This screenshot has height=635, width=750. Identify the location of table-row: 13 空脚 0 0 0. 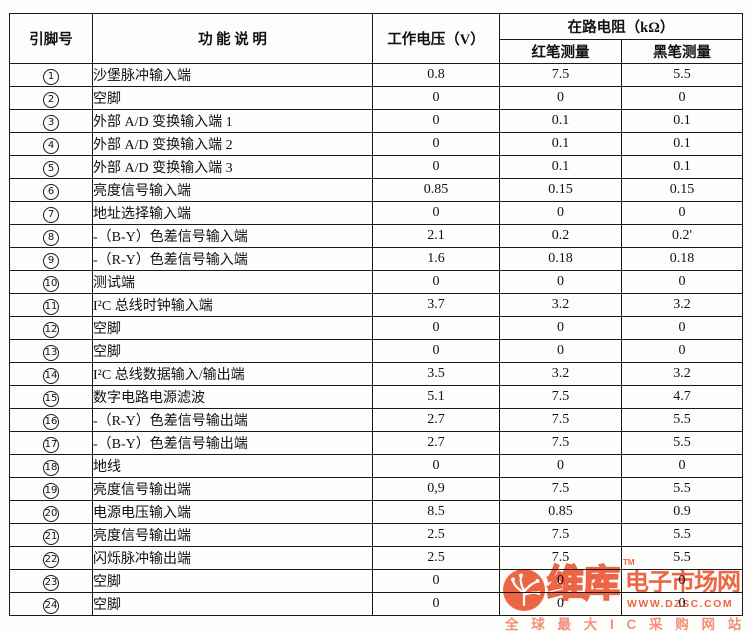
(376, 351).